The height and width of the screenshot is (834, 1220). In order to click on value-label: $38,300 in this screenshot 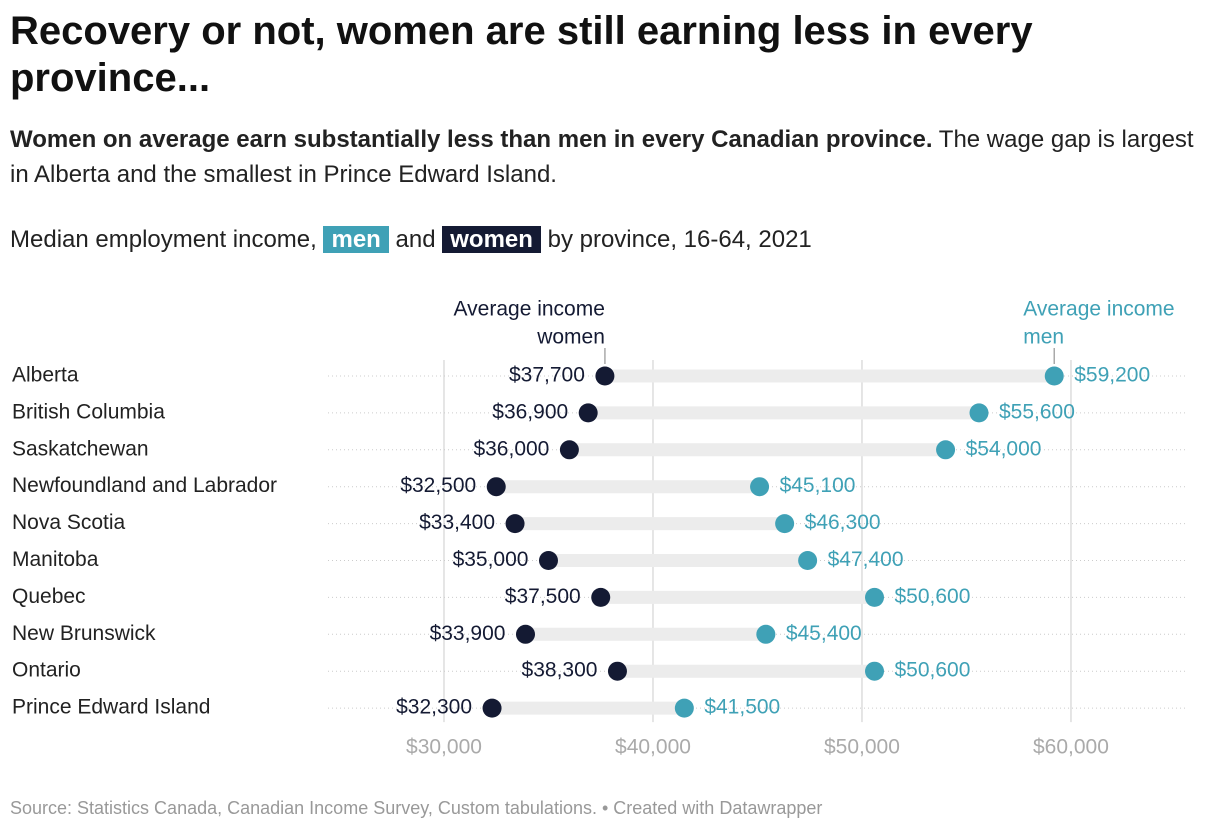, I will do `click(560, 670)`.